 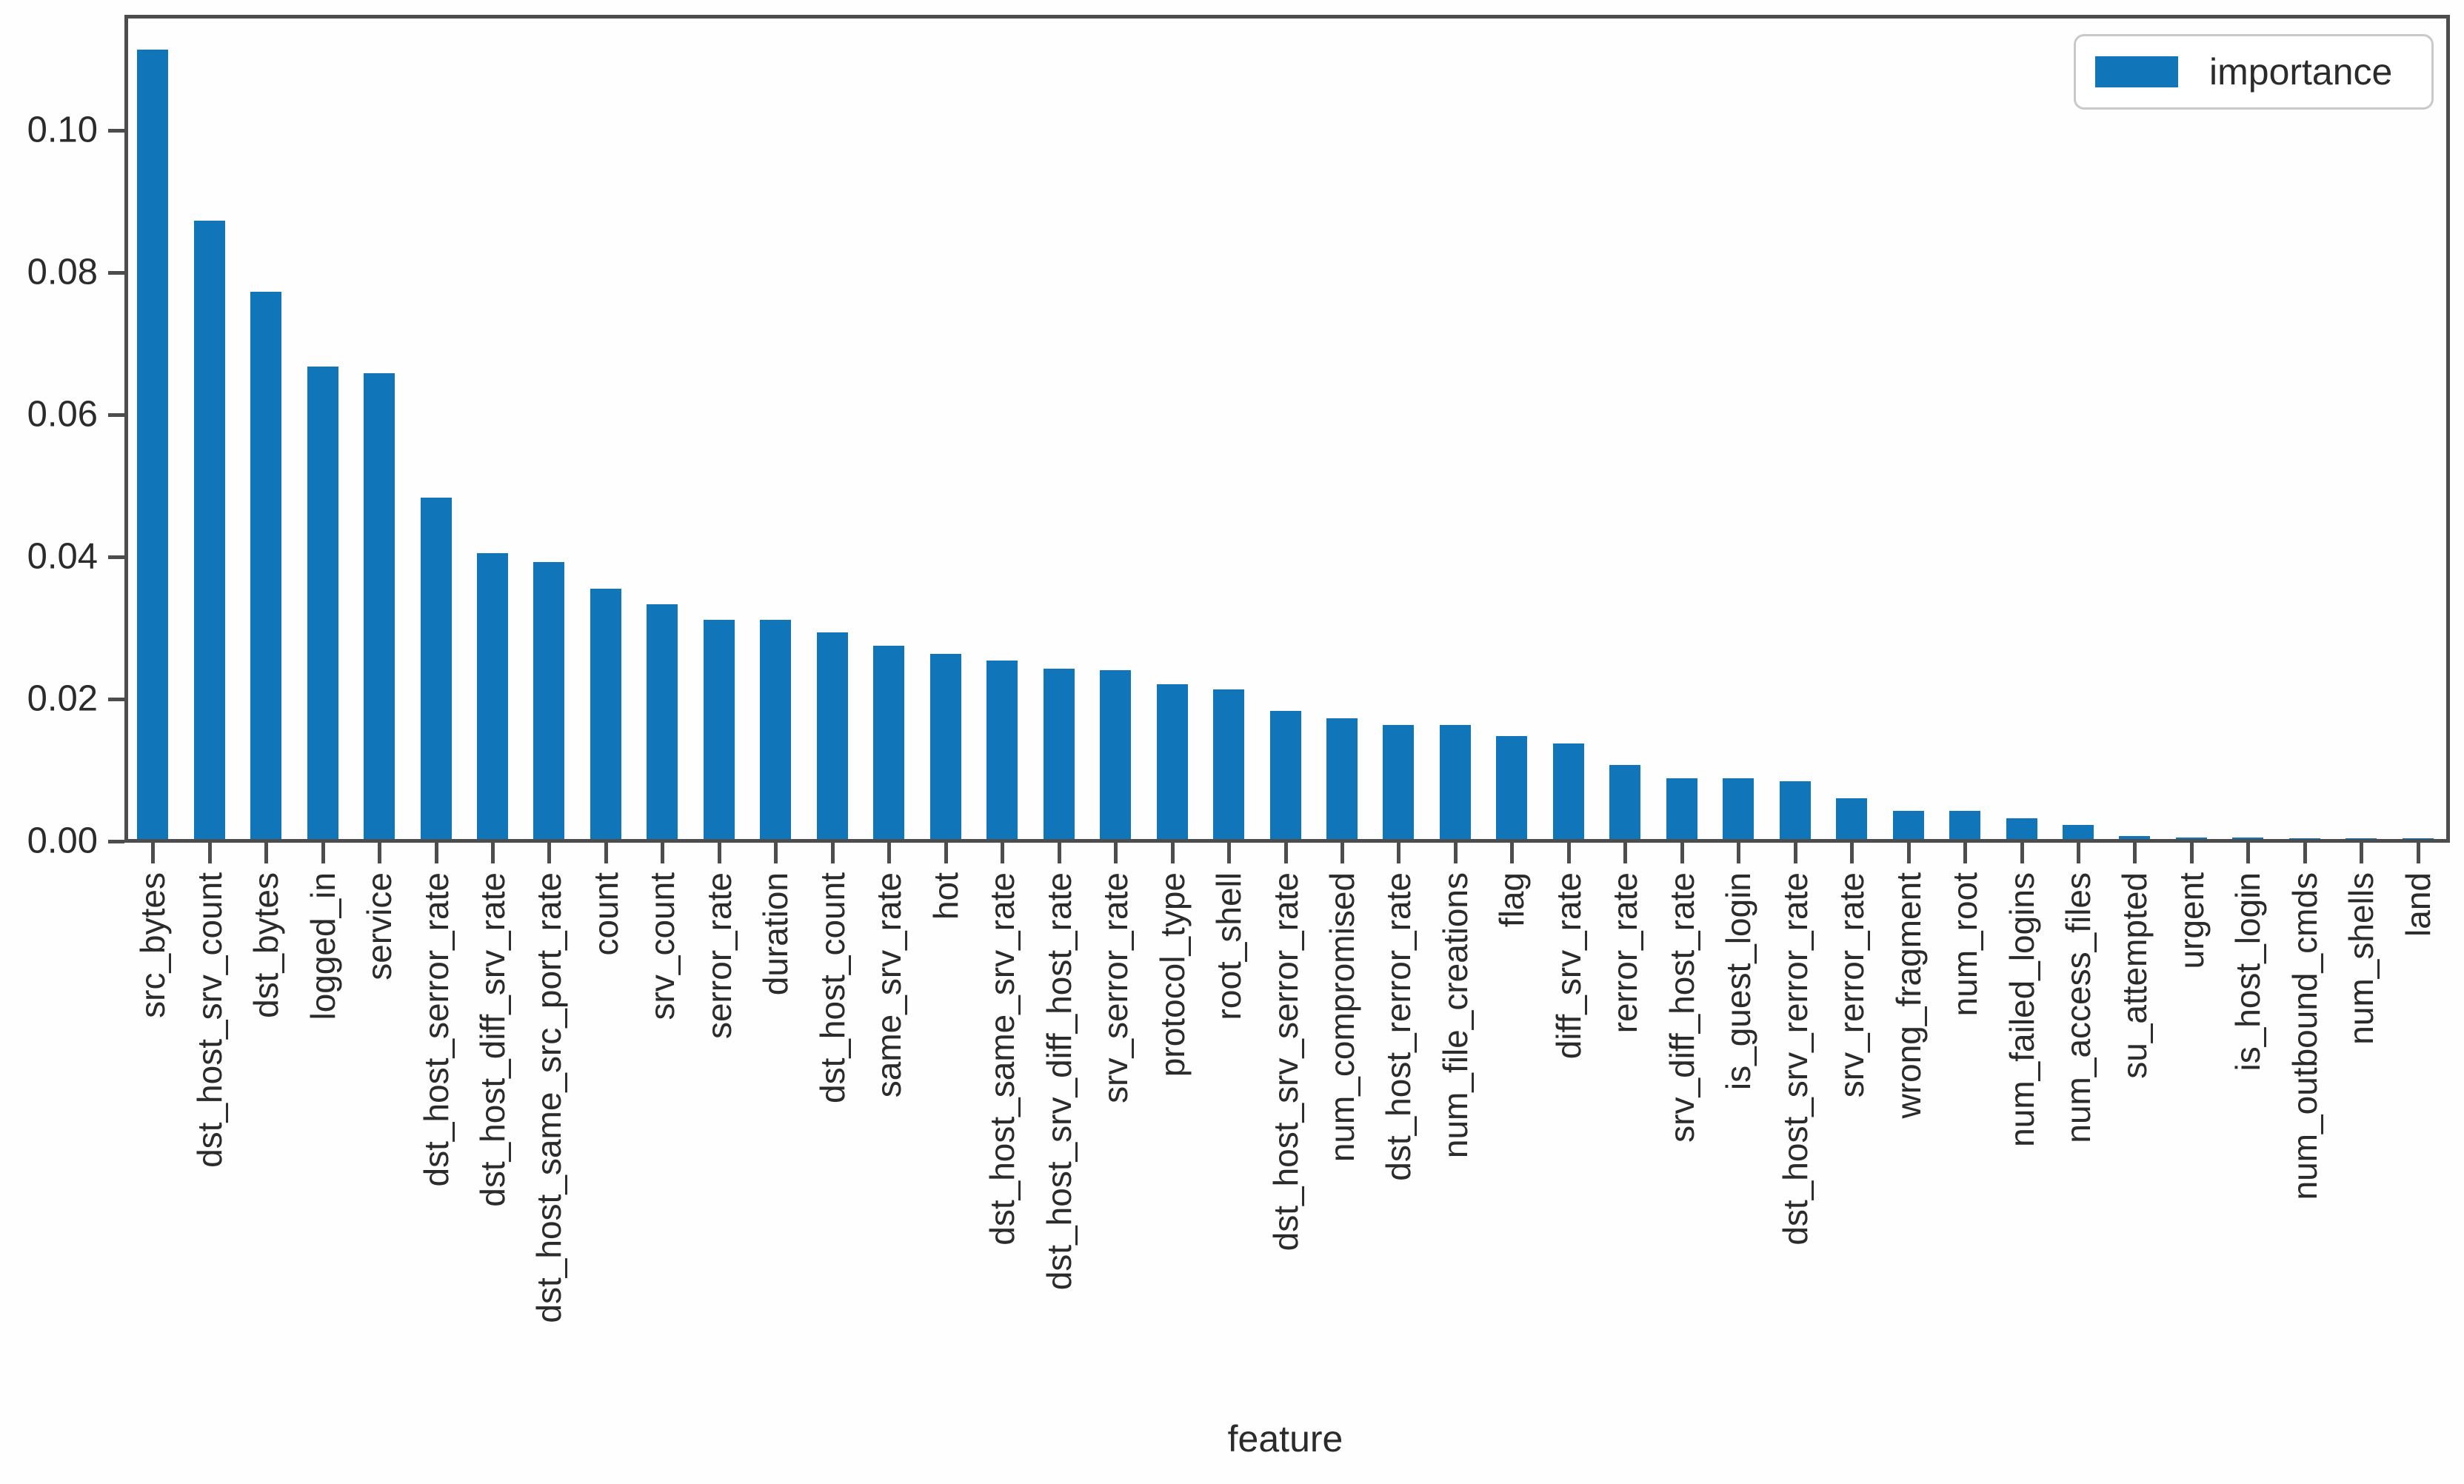 I want to click on bar-dst_host_srv_rerror_rate, so click(x=1796, y=810).